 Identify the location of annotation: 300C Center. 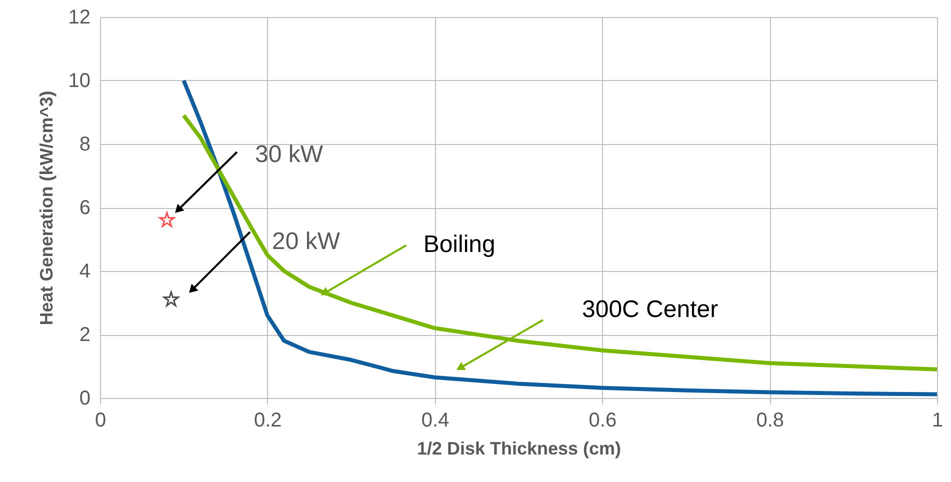
(650, 309).